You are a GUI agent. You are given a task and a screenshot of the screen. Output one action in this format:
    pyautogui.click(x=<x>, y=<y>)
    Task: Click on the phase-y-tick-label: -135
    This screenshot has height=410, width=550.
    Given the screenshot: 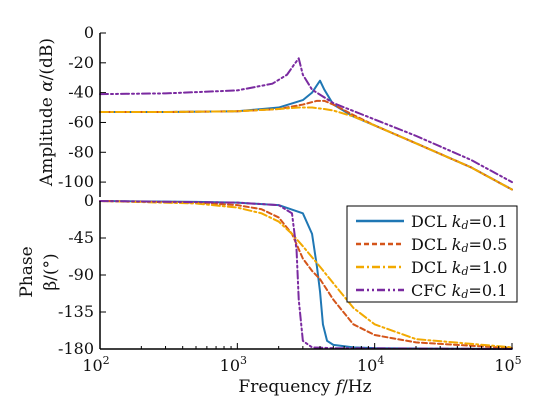 What is the action you would take?
    pyautogui.click(x=76, y=311)
    